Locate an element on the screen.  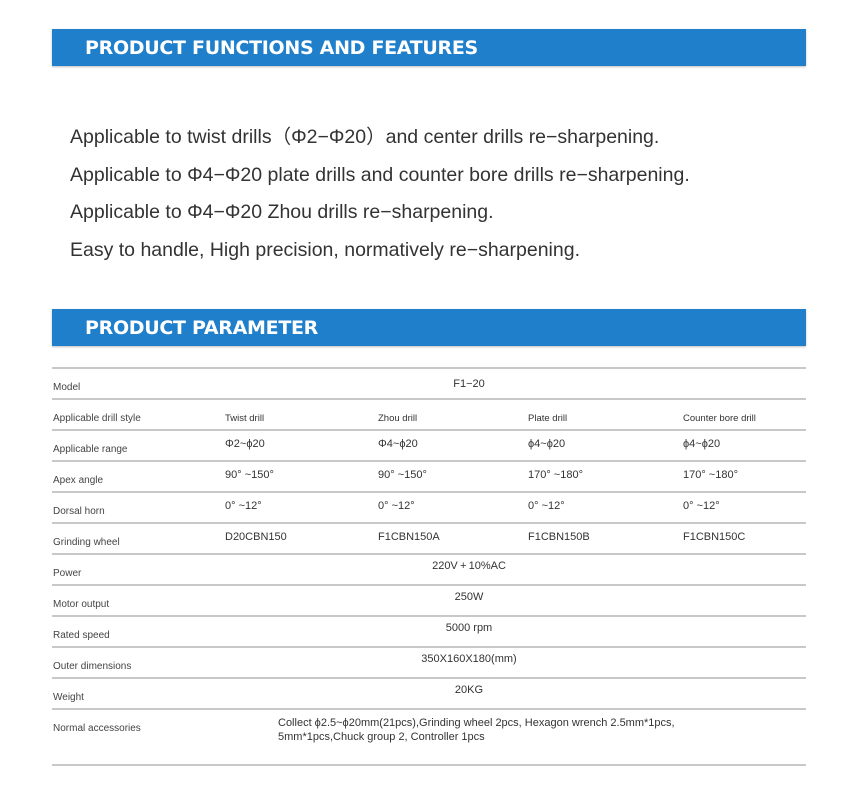
row-label: Model is located at coordinates (67, 387).